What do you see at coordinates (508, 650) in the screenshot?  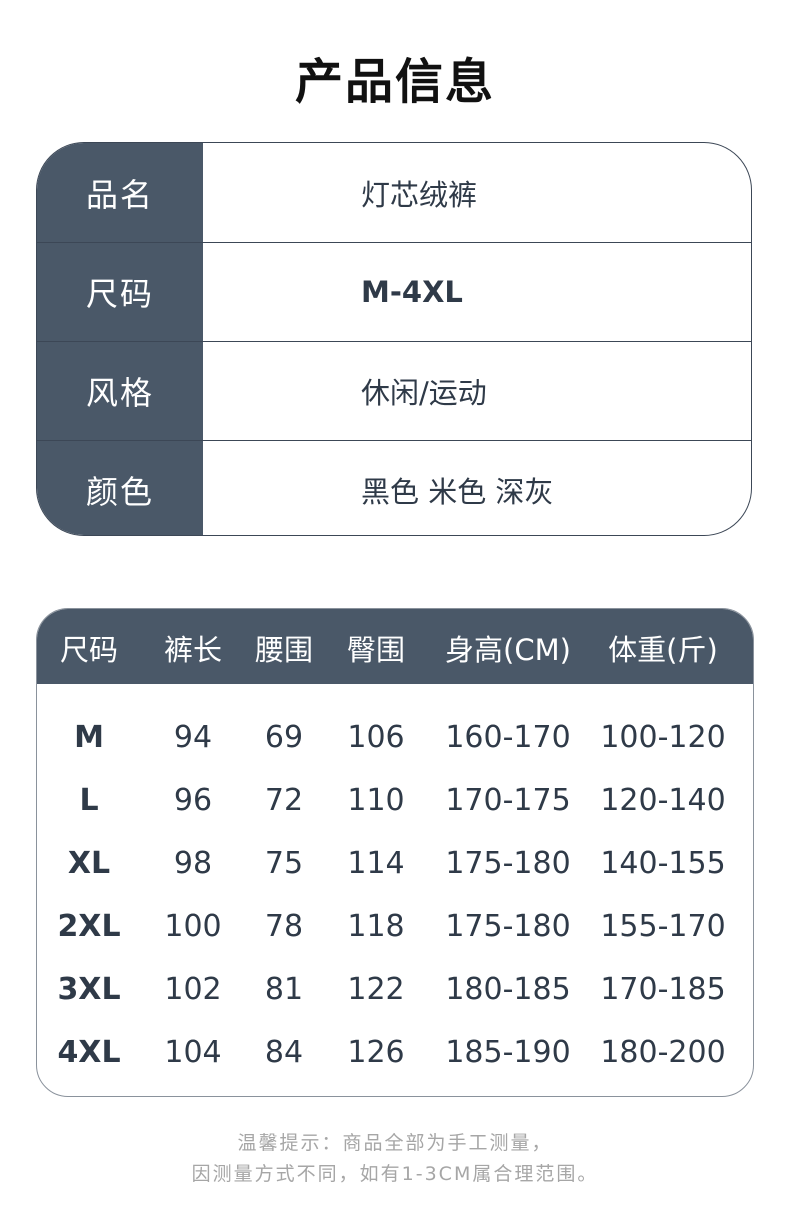 I see `column-header: 身高(CM)` at bounding box center [508, 650].